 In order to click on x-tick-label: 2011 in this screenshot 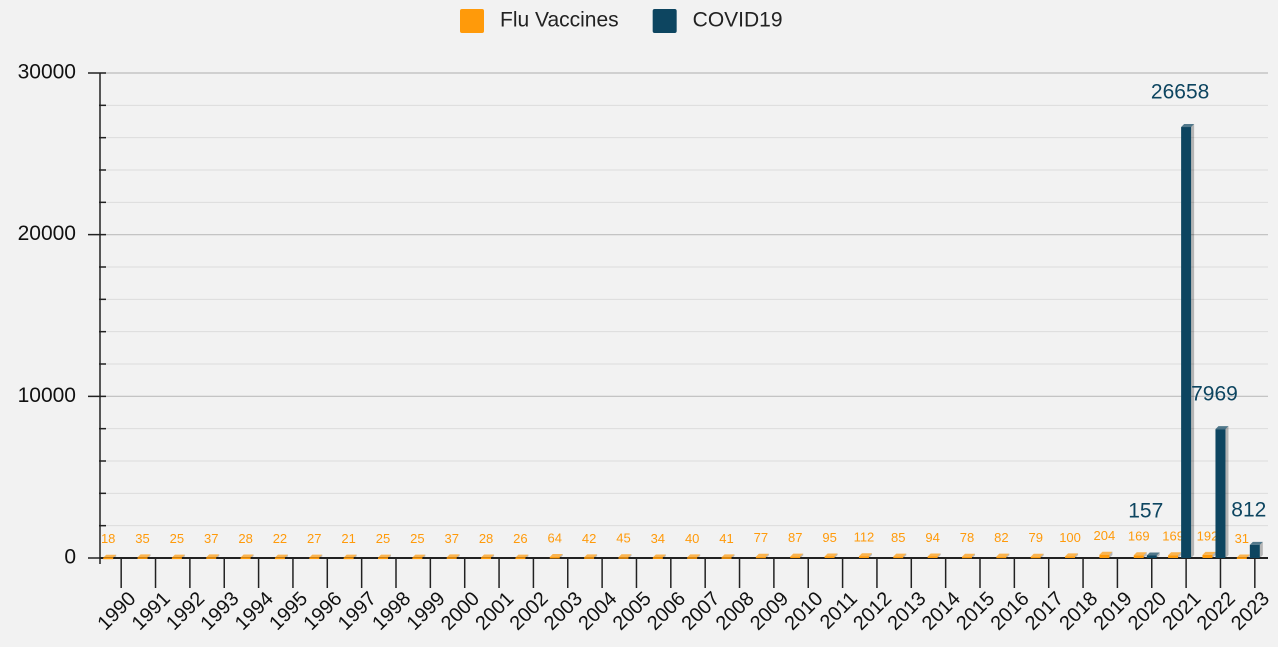, I will do `click(839, 611)`.